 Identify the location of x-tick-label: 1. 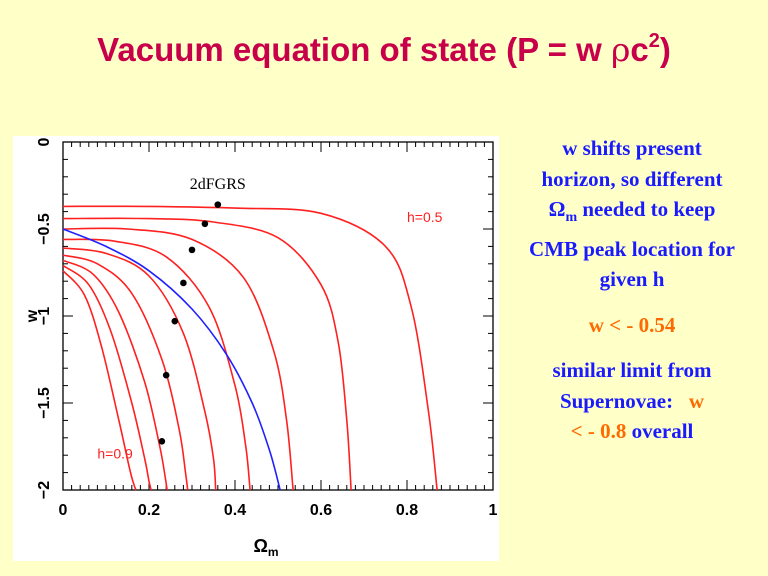
(493, 510).